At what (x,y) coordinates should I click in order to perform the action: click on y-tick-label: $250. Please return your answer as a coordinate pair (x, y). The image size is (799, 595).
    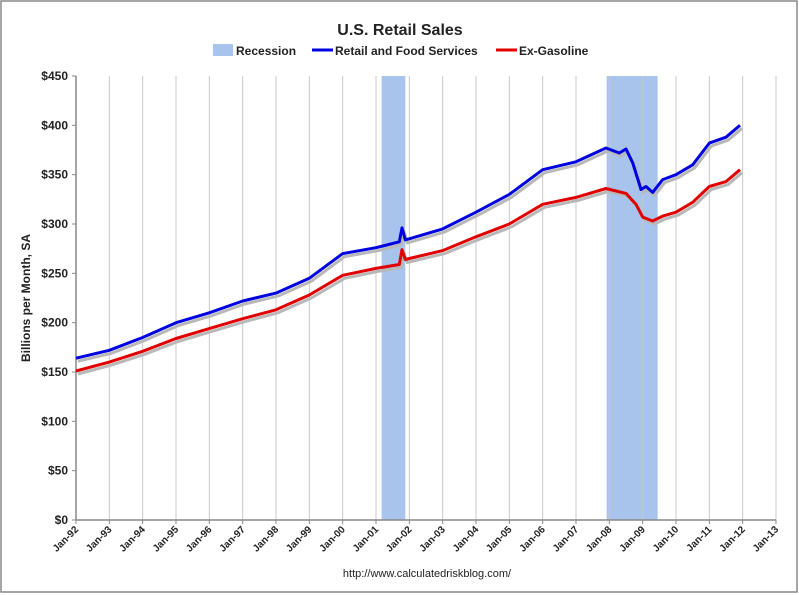
    Looking at the image, I should click on (54, 273).